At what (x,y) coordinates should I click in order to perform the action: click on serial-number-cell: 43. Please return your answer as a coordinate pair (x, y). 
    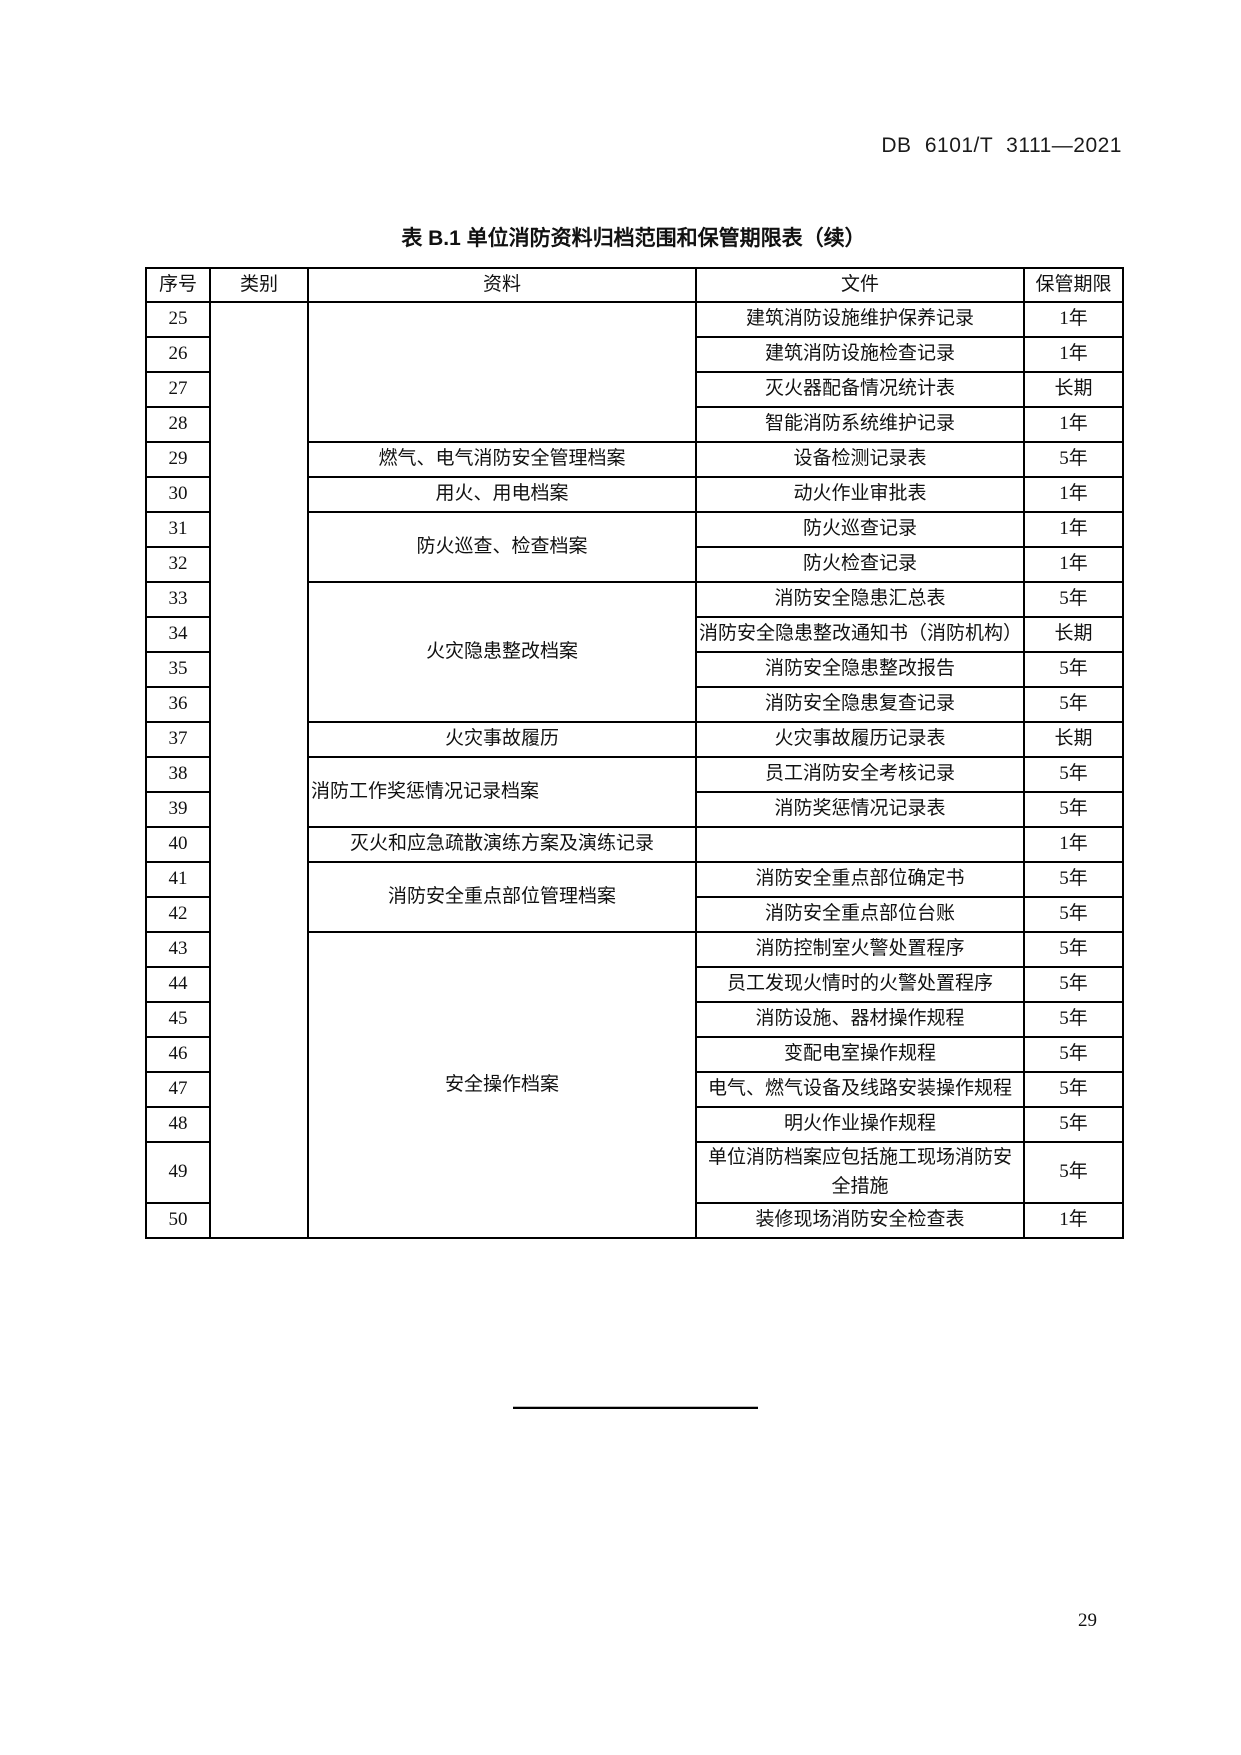
    Looking at the image, I should click on (178, 949).